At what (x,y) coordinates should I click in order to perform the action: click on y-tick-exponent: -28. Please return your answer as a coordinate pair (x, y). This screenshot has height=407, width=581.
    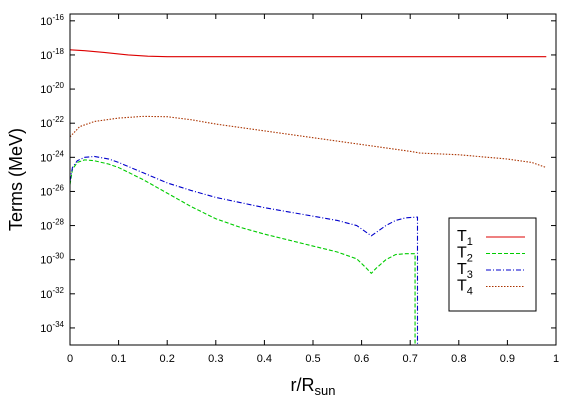
    Looking at the image, I should click on (58, 222).